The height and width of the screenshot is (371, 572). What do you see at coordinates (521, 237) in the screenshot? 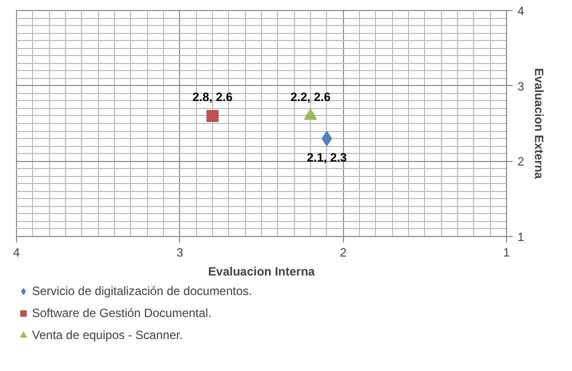
I see `y-tick-label: 1` at bounding box center [521, 237].